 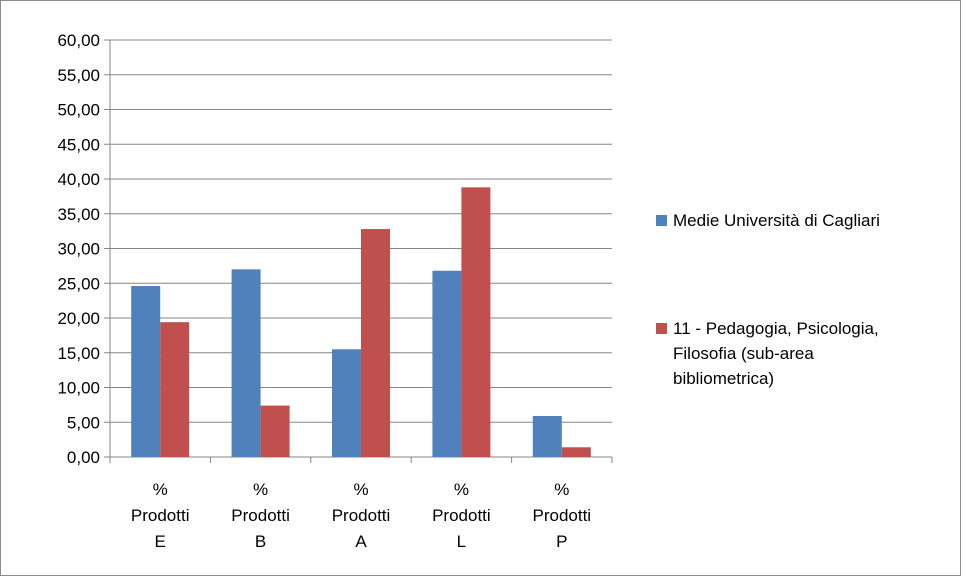 What do you see at coordinates (78, 144) in the screenshot?
I see `y-tick-label: 45,00` at bounding box center [78, 144].